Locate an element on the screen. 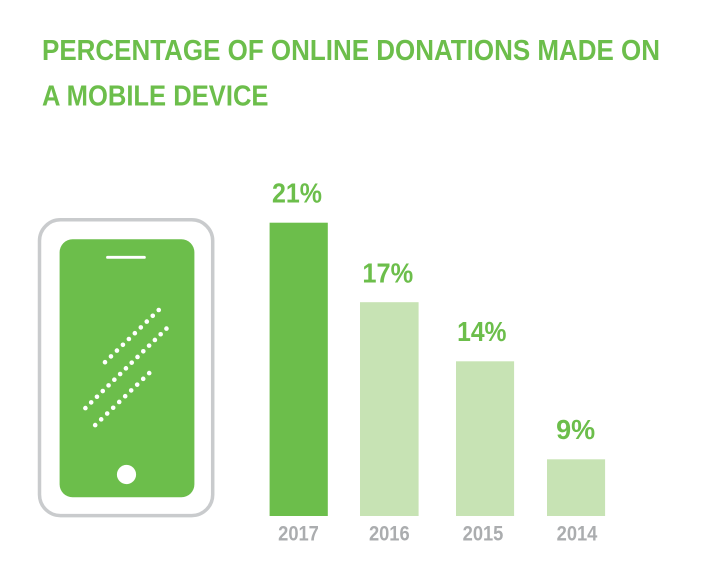 The width and height of the screenshot is (710, 566). svg-text: 21% is located at coordinates (297, 192).